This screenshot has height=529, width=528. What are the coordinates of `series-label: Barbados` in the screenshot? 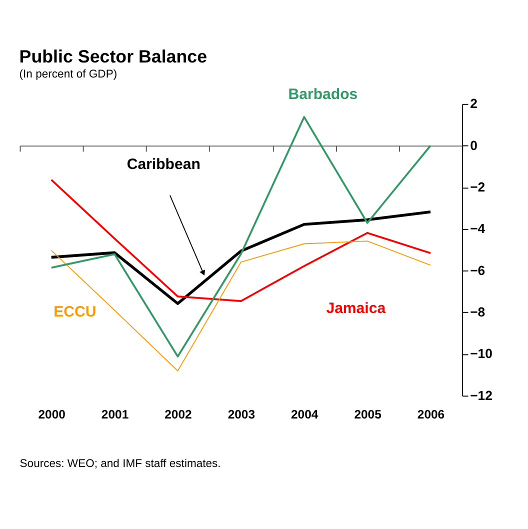 It's located at (323, 95).